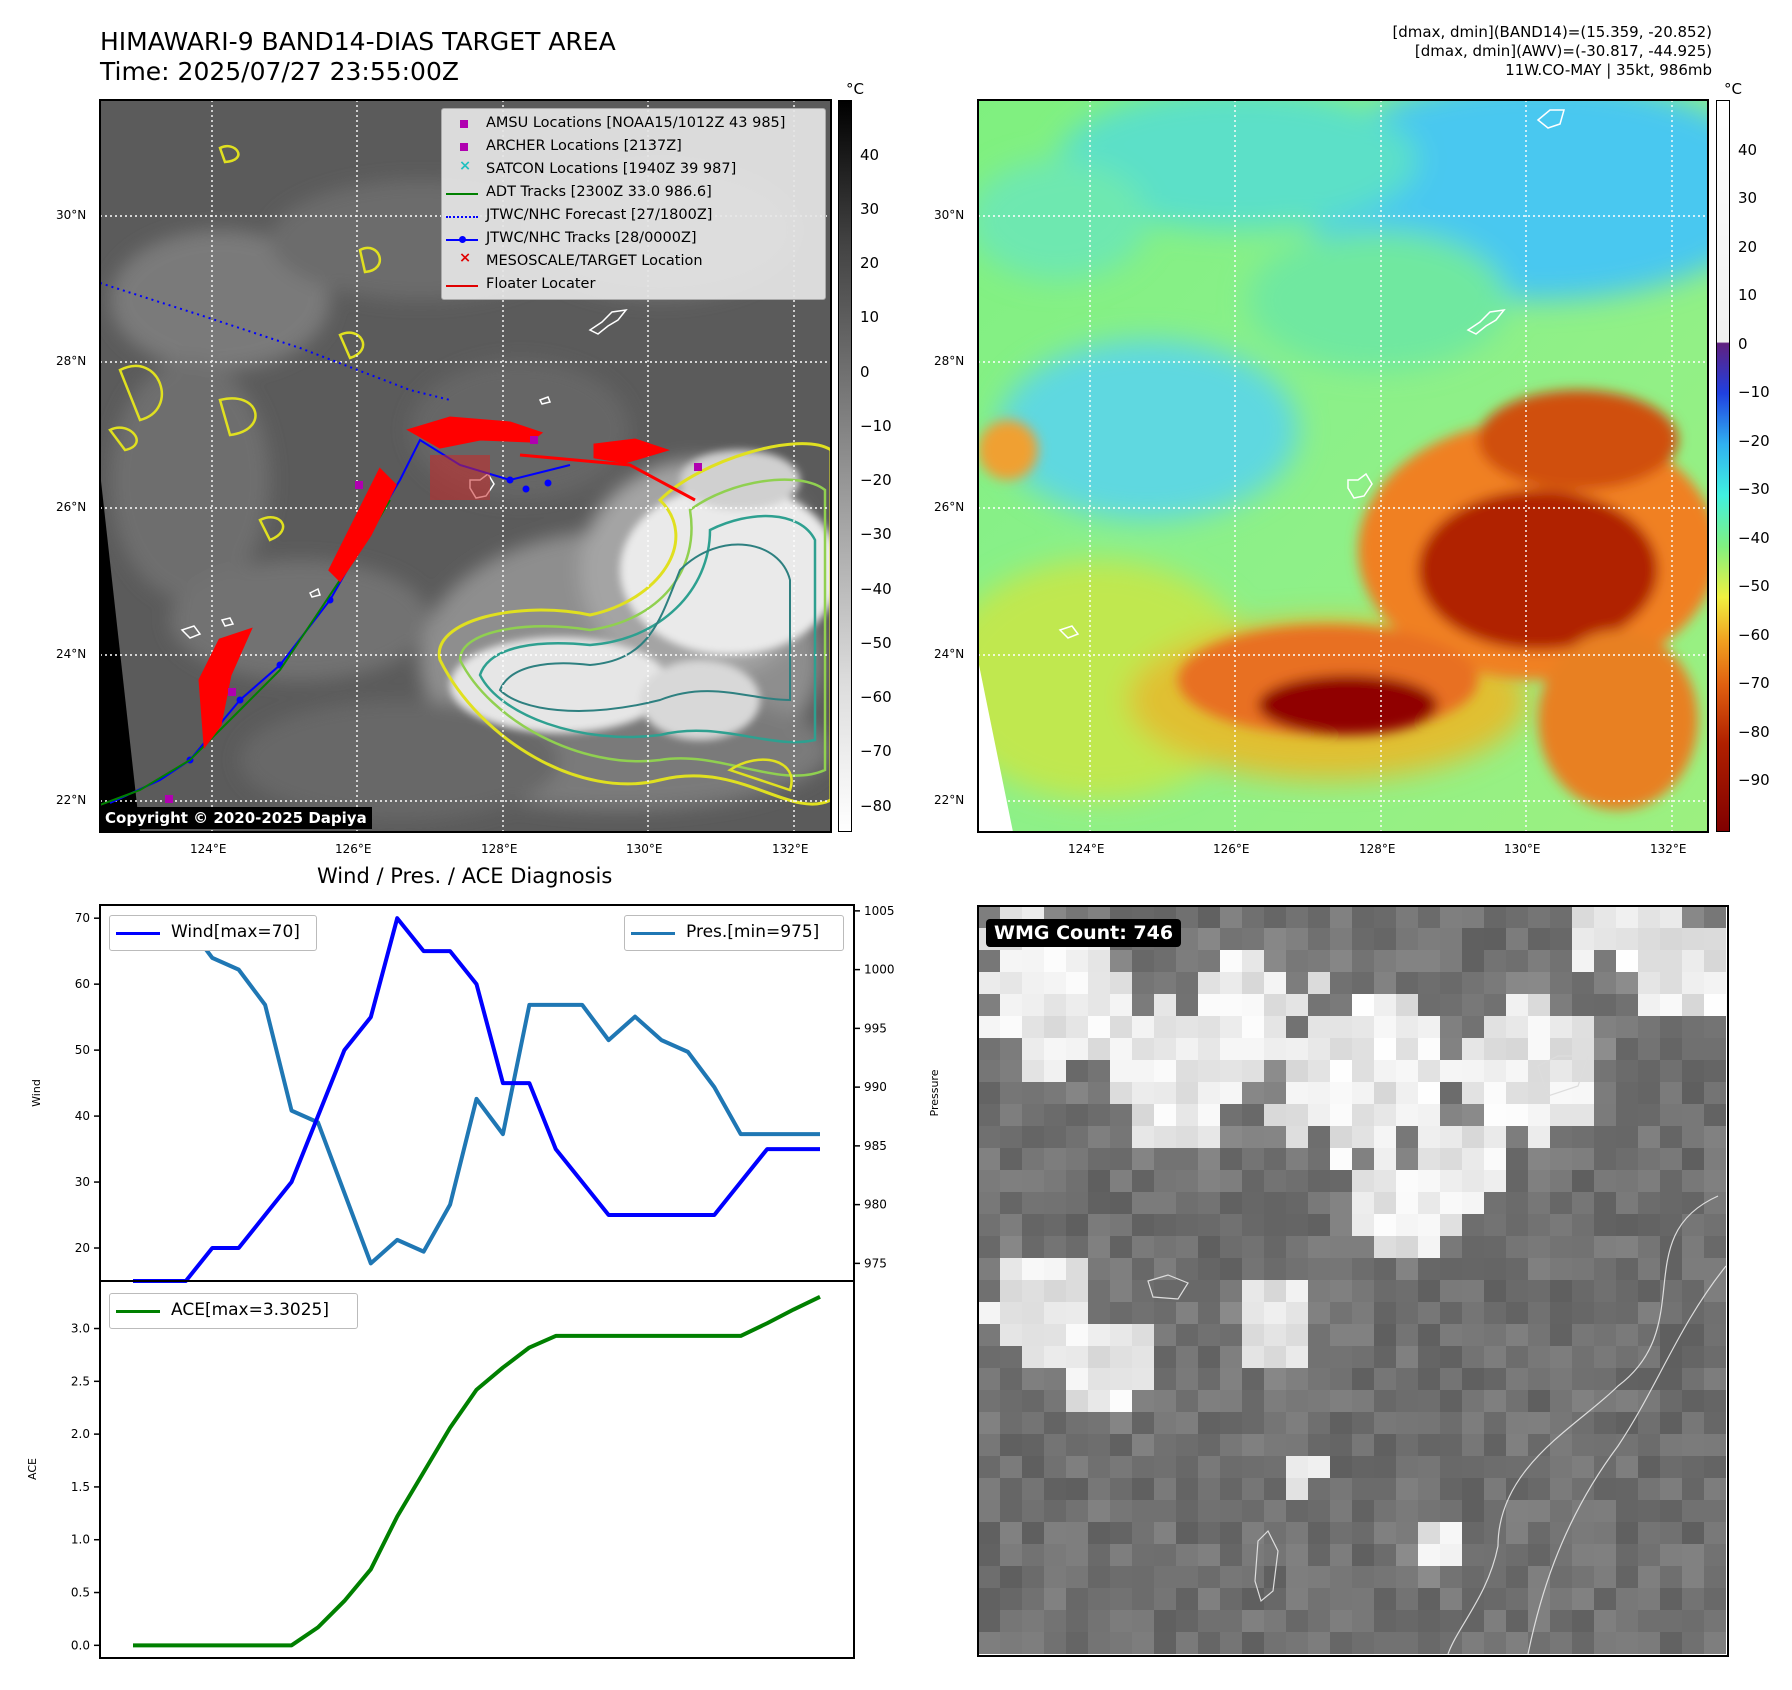 This screenshot has height=1690, width=1792. I want to click on wv-no-data-region, so click(995, 746).